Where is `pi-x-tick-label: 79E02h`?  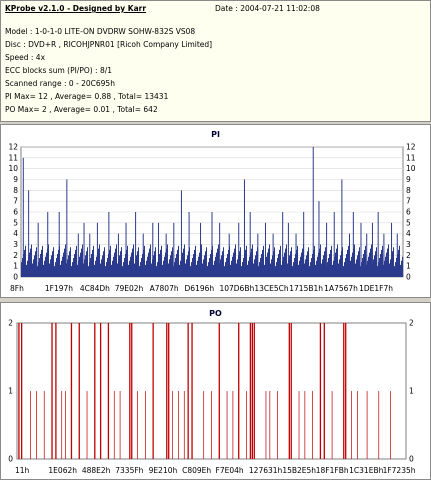
pi-x-tick-label: 79E02h is located at coordinates (129, 288).